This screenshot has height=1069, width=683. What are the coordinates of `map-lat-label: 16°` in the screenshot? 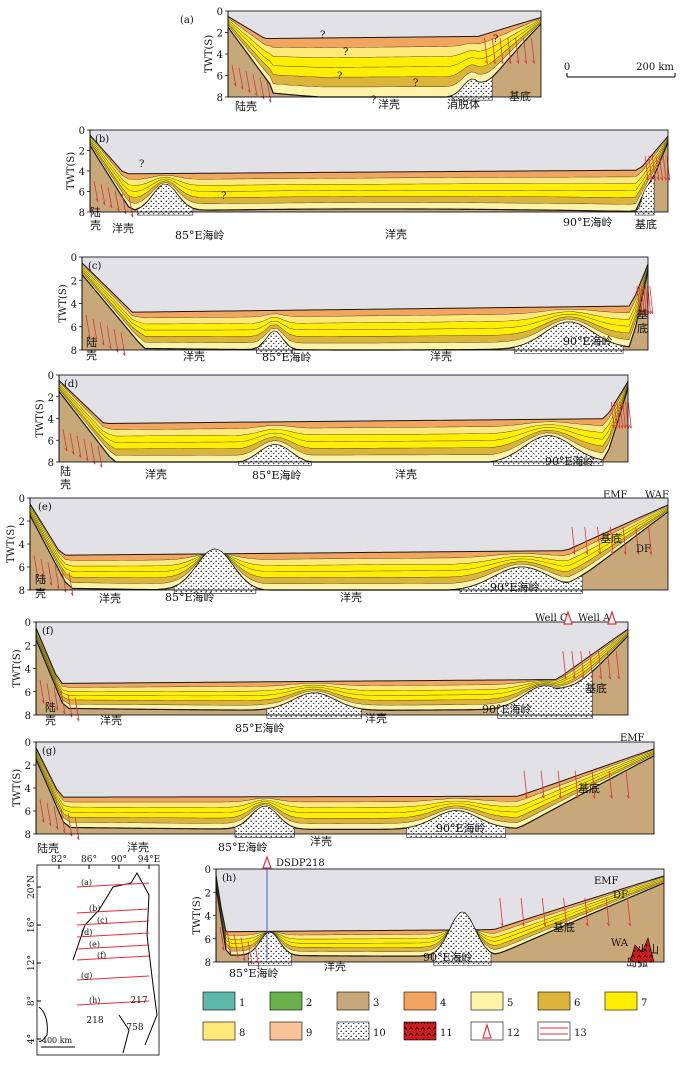 It's located at (32, 925).